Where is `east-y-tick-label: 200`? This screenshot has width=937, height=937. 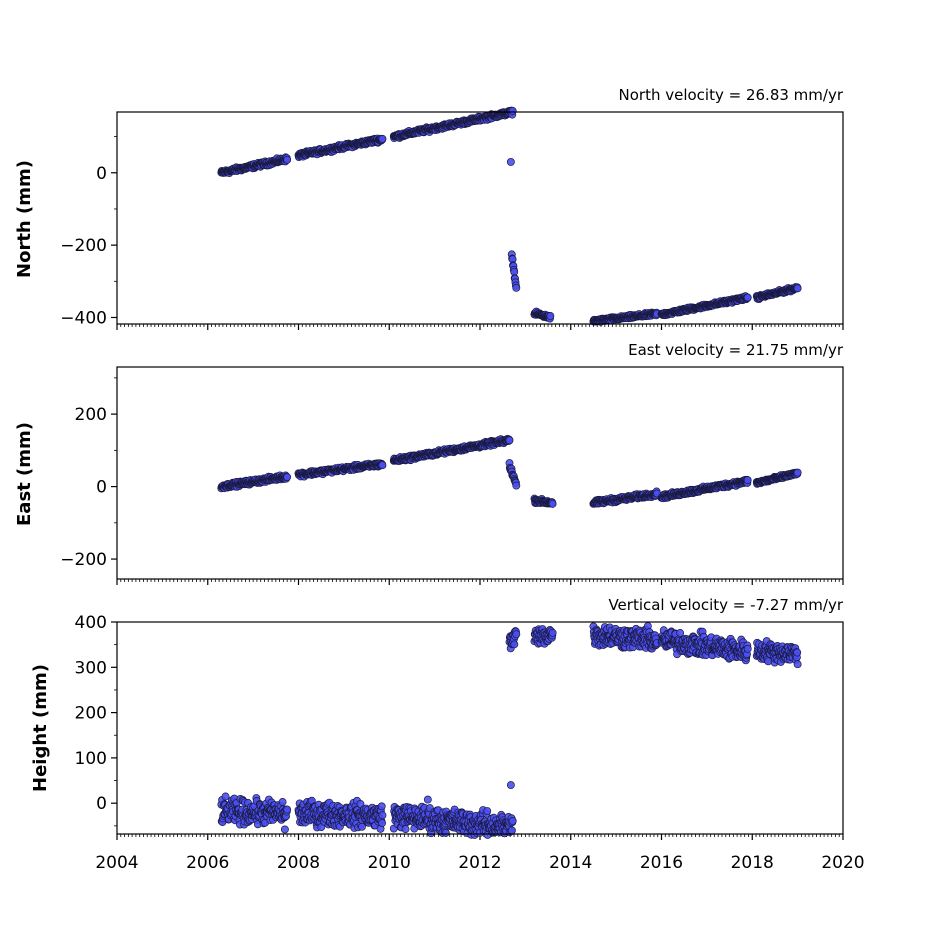 east-y-tick-label: 200 is located at coordinates (91, 415).